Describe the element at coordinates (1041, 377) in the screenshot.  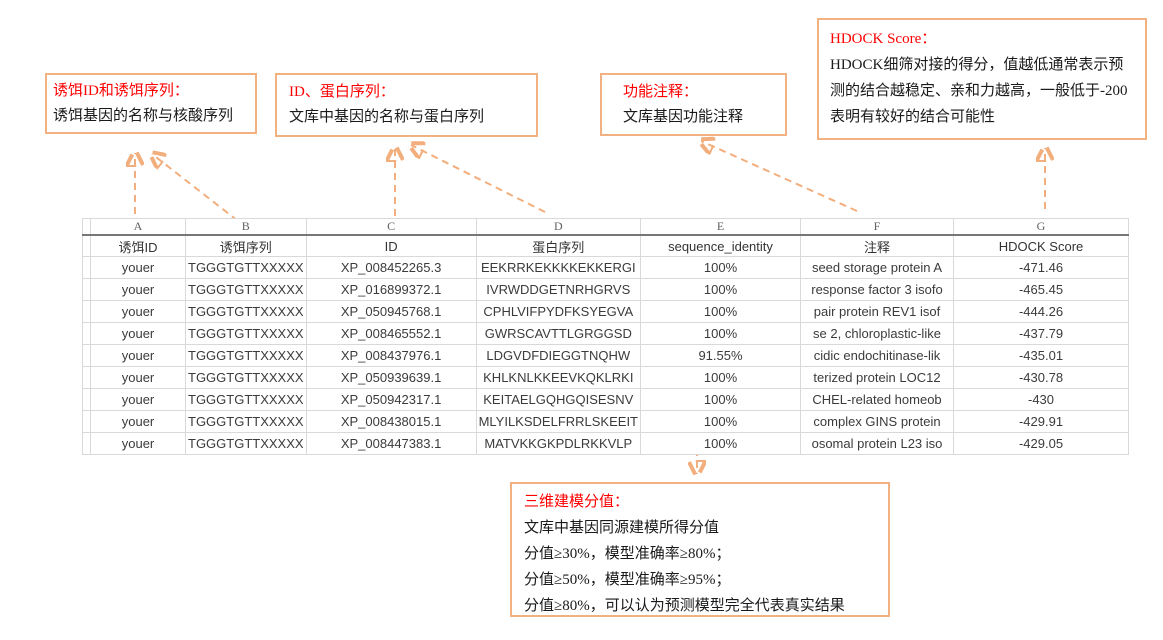
I see `cell: -430.78` at that location.